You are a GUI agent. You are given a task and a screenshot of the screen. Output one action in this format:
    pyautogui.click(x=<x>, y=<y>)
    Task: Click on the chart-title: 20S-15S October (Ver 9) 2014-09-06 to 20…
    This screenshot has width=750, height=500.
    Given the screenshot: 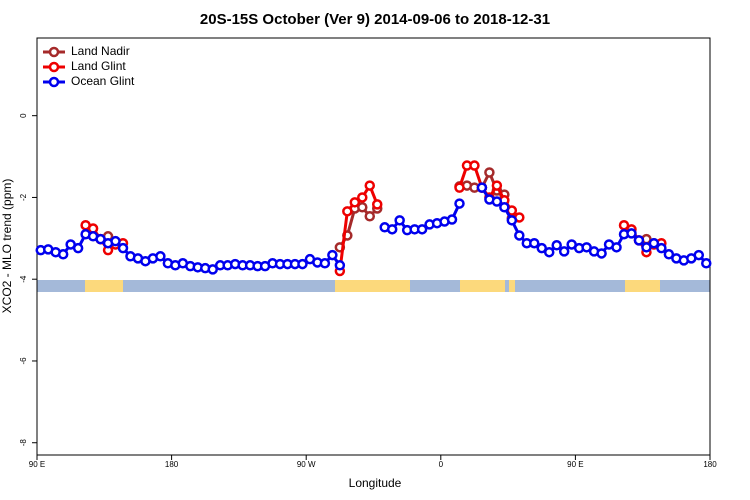 What is the action you would take?
    pyautogui.click(x=375, y=19)
    